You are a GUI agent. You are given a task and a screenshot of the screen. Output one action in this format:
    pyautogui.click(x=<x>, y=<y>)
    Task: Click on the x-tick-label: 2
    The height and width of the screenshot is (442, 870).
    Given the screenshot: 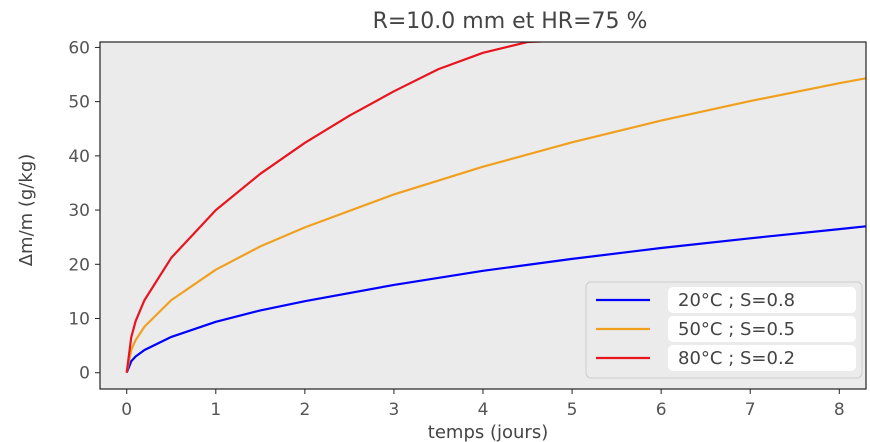 What is the action you would take?
    pyautogui.click(x=304, y=410)
    